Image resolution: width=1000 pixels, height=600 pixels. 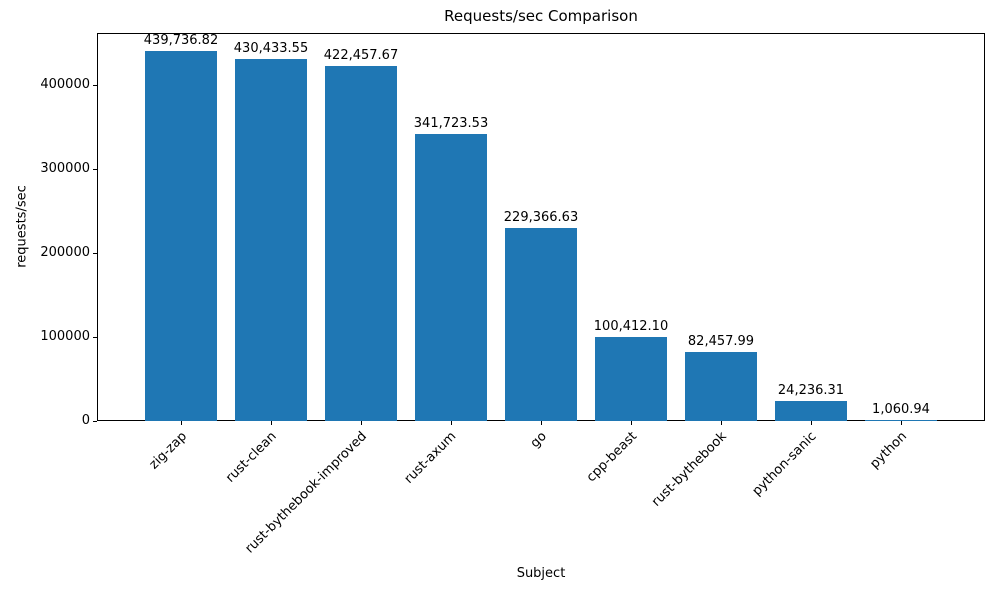 I want to click on x-tick-label: cpp-beast, so click(x=611, y=457).